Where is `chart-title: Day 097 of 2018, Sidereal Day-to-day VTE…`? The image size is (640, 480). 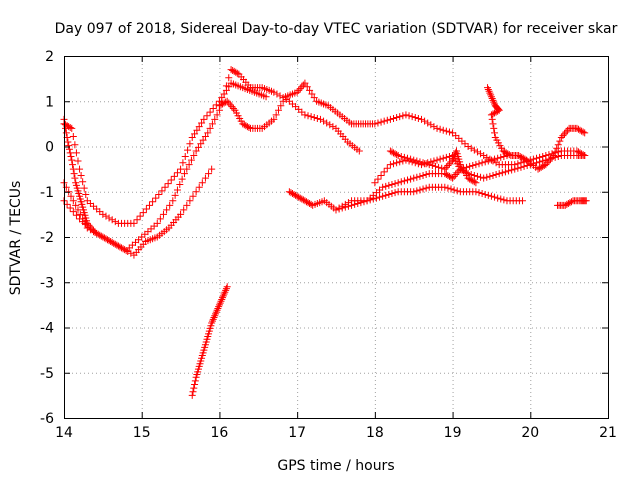
chart-title: Day 097 of 2018, Sidereal Day-to-day VTE… is located at coordinates (336, 29).